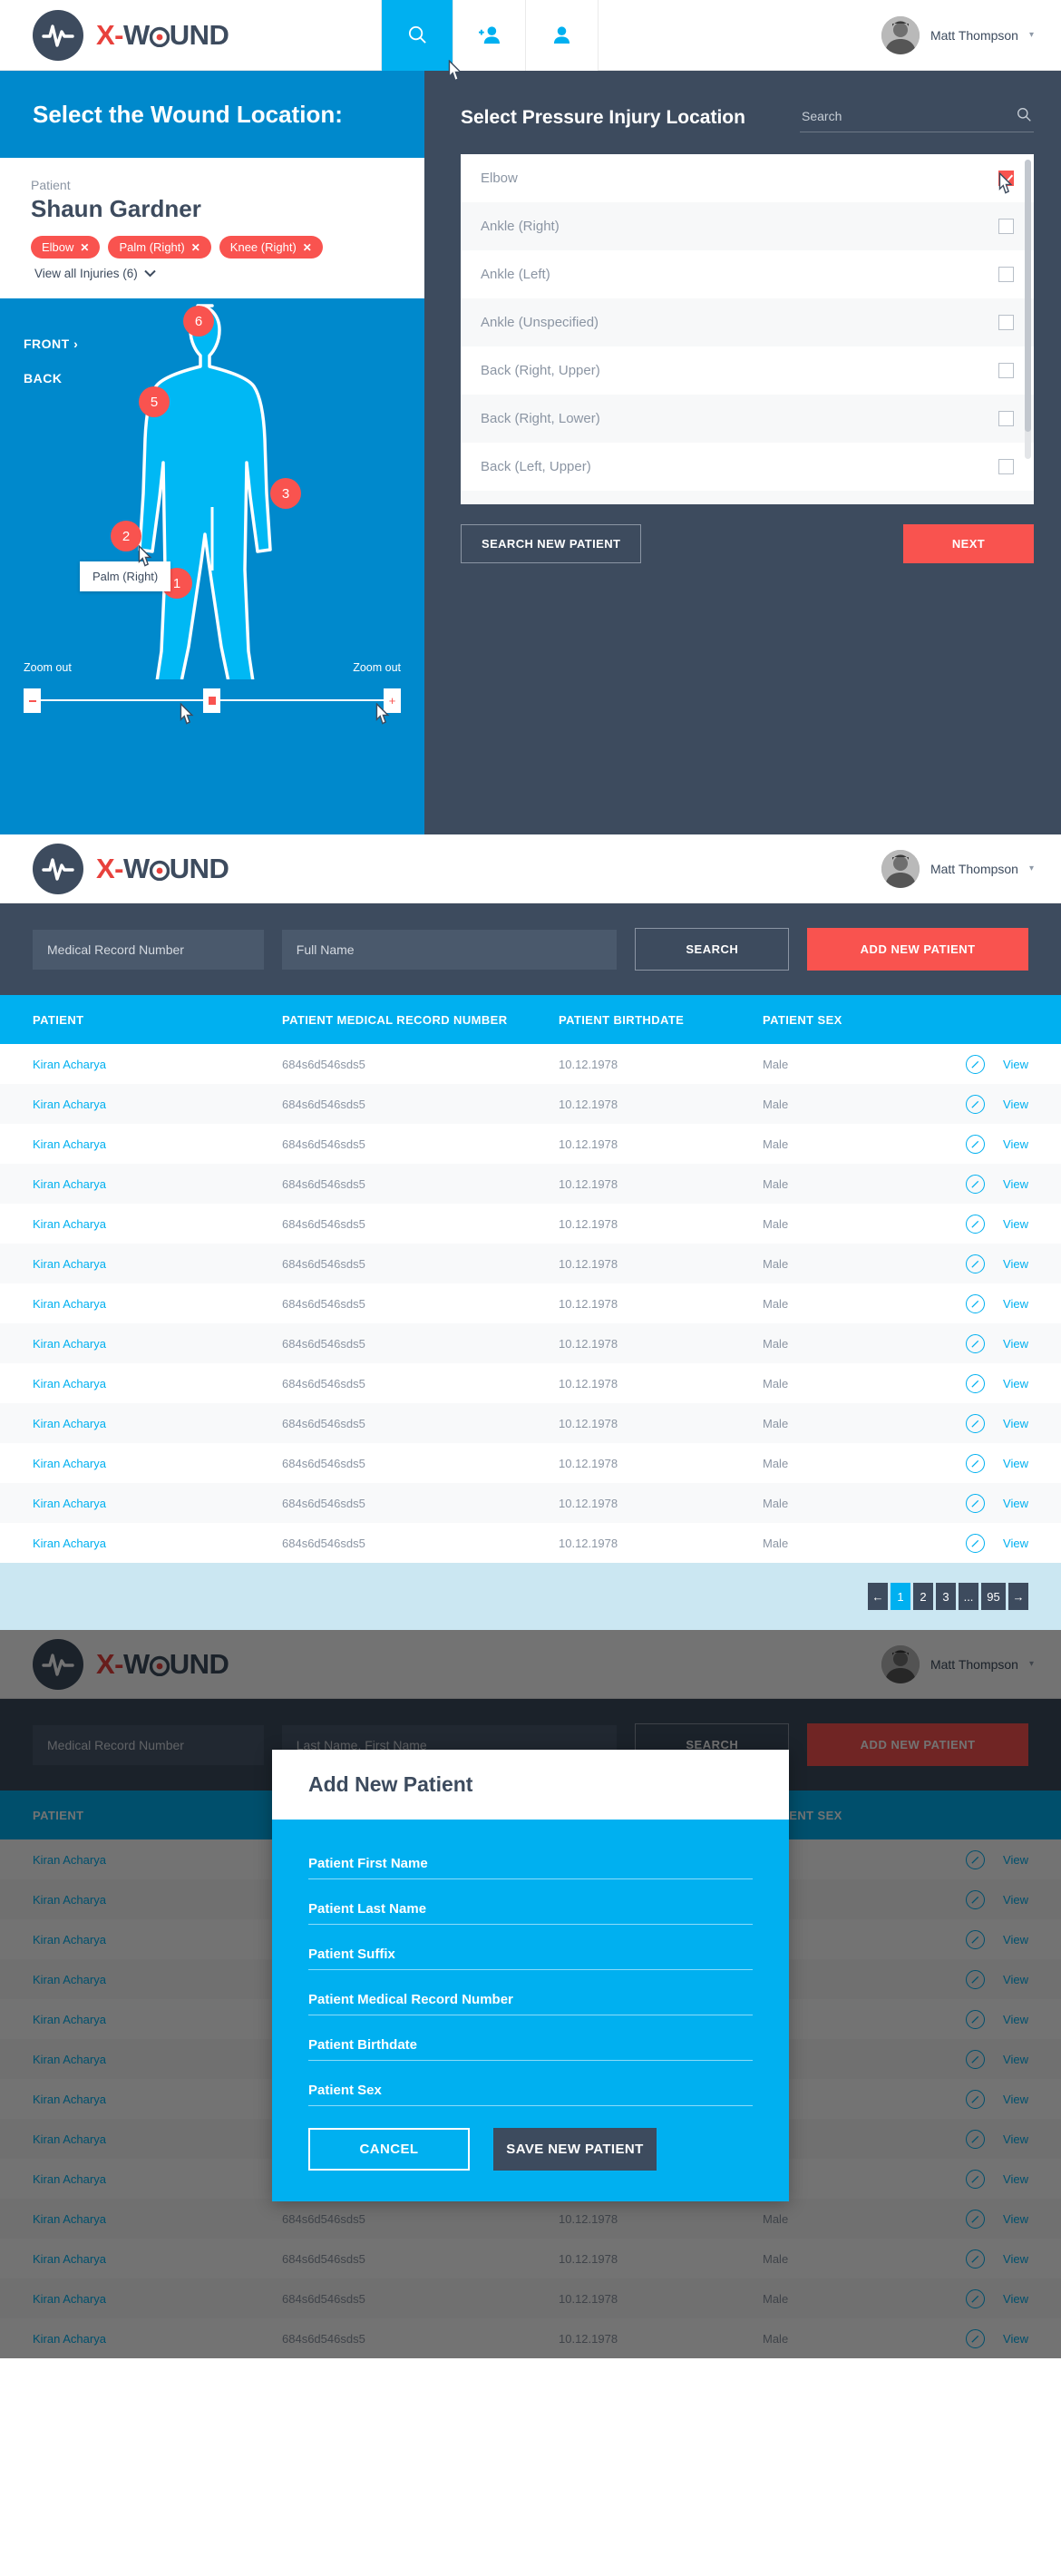 The image size is (1061, 2576). I want to click on list-item: Back (Left, Upper), so click(747, 467).